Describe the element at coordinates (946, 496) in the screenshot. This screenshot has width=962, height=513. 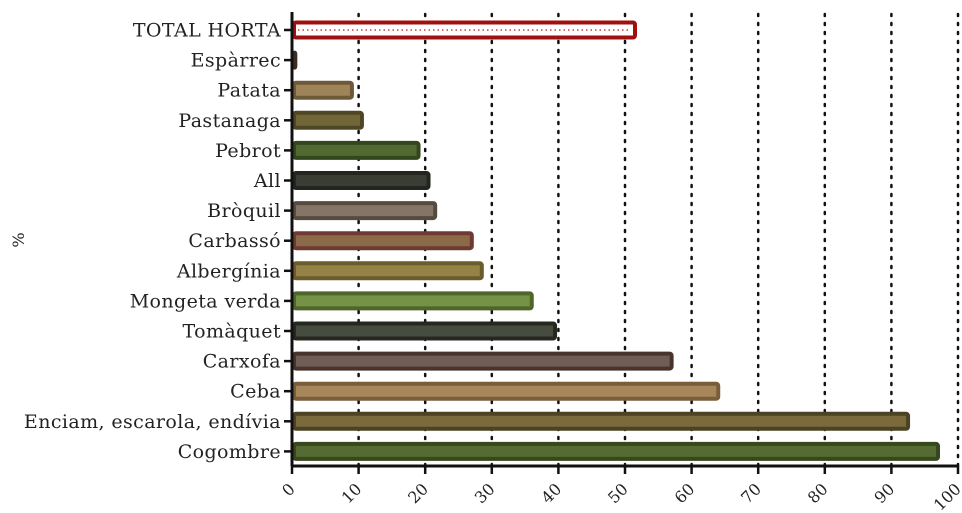
I see `x-tick-label-100: 100` at that location.